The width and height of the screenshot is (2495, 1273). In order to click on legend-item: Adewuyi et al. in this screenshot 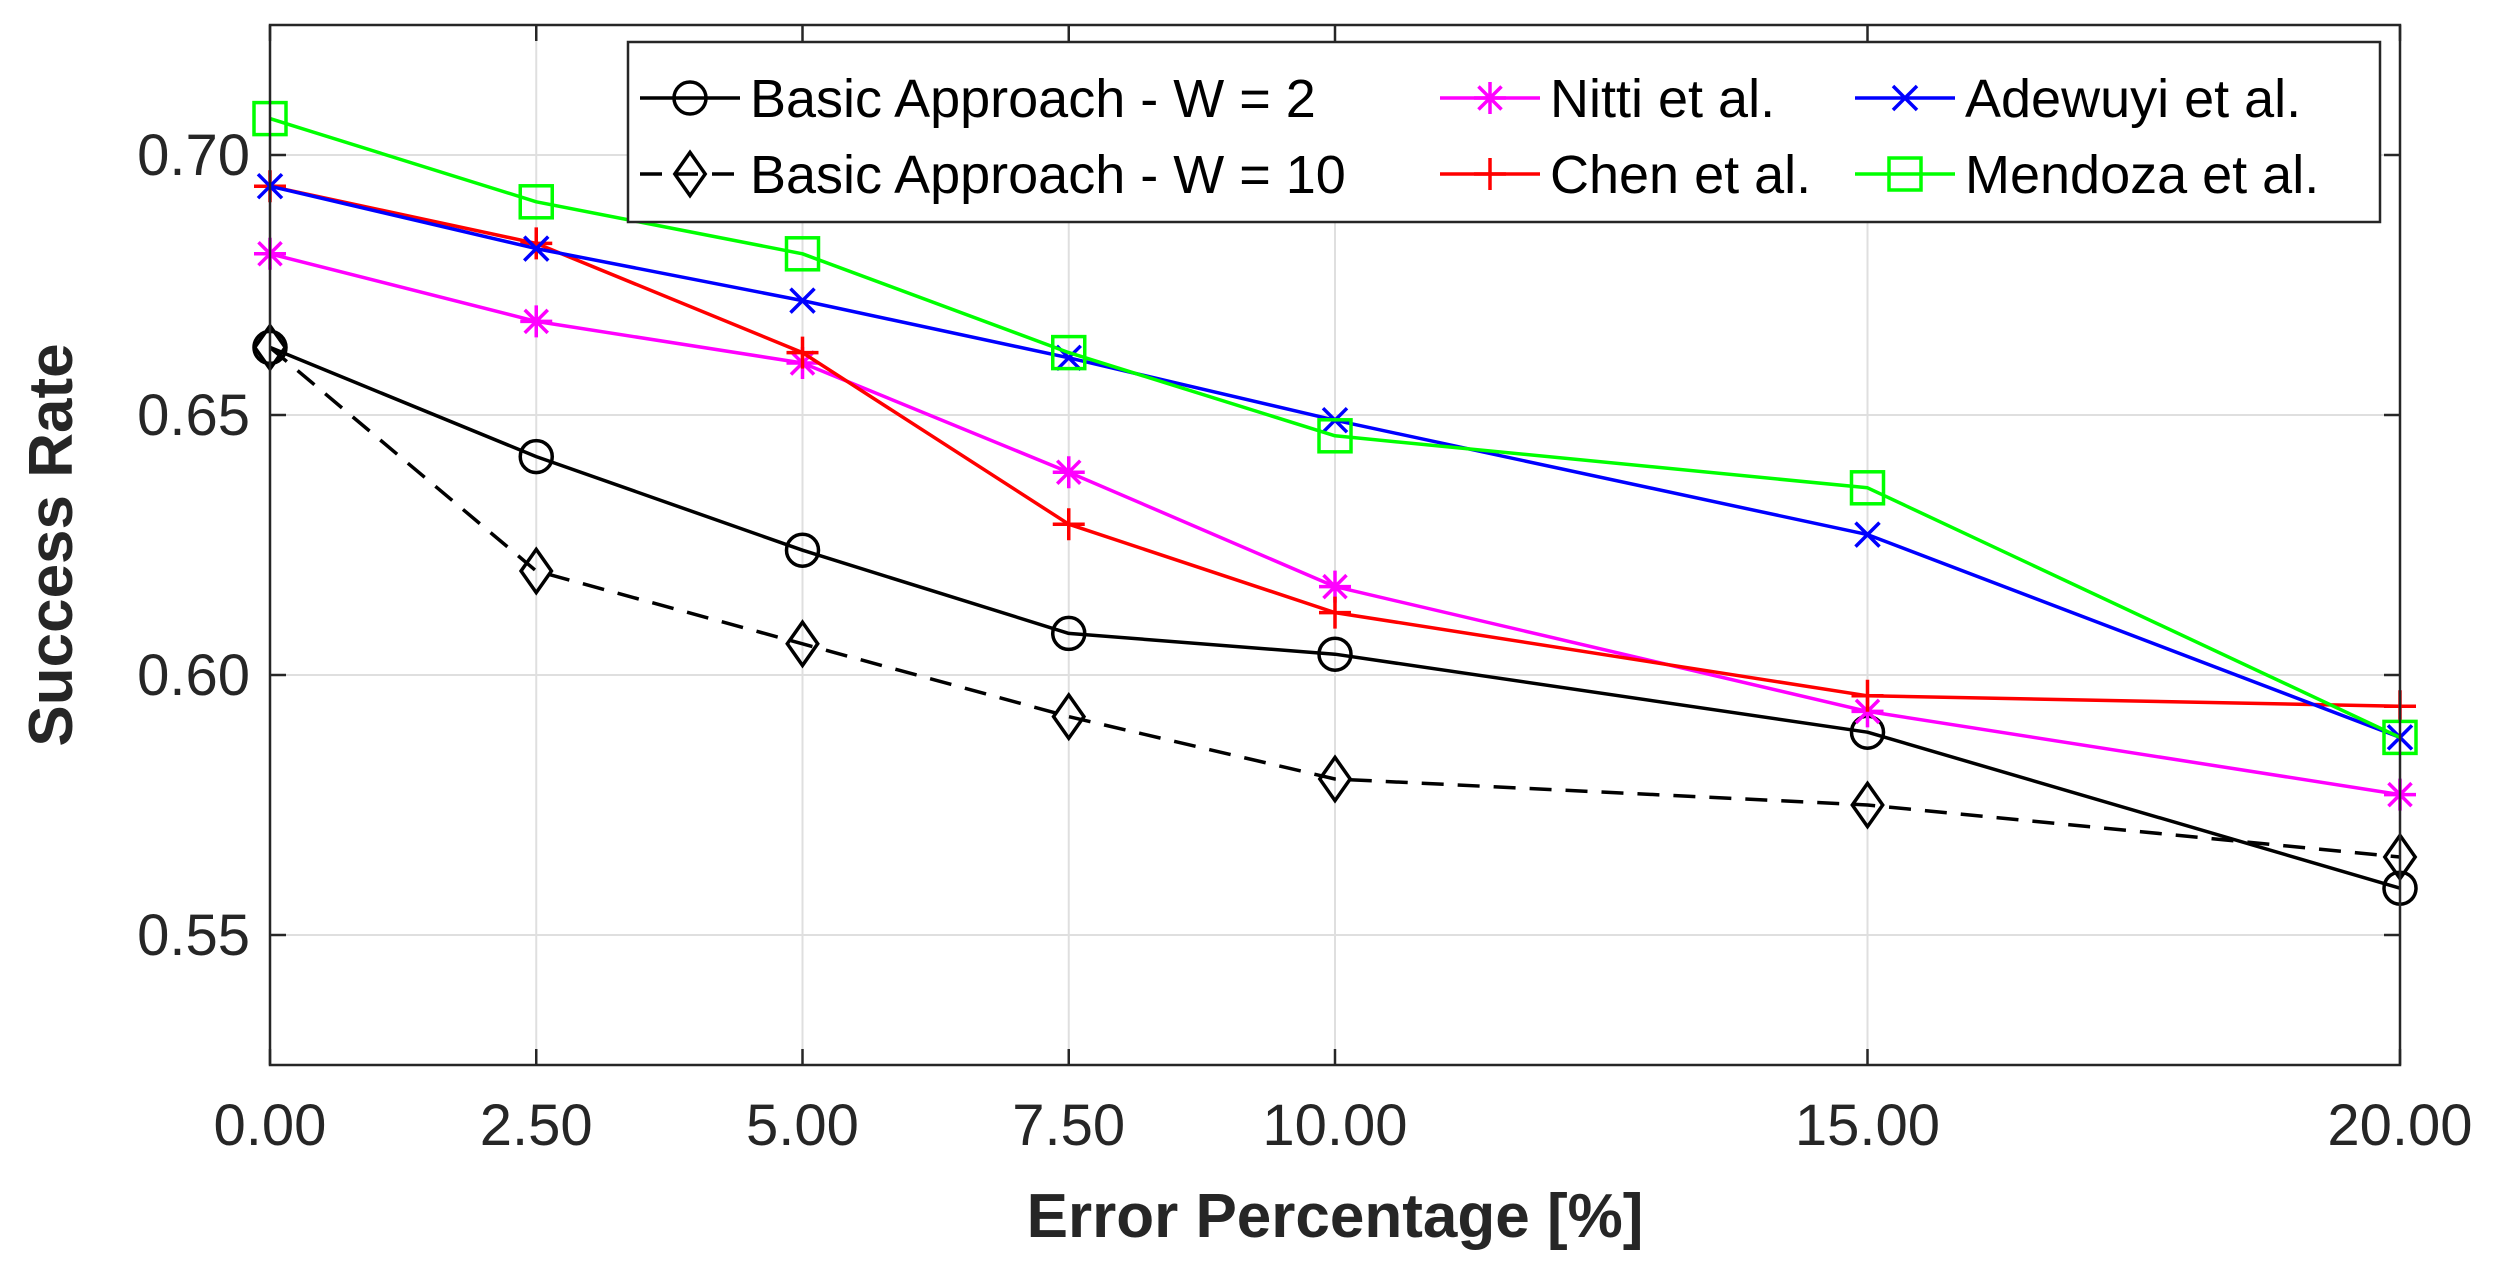, I will do `click(2078, 99)`.